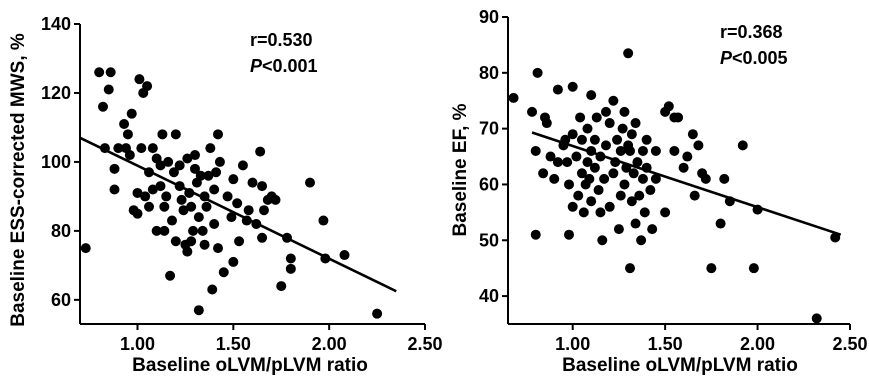 The image size is (869, 381). What do you see at coordinates (329, 344) in the screenshot?
I see `x-tick-label: 2.00` at bounding box center [329, 344].